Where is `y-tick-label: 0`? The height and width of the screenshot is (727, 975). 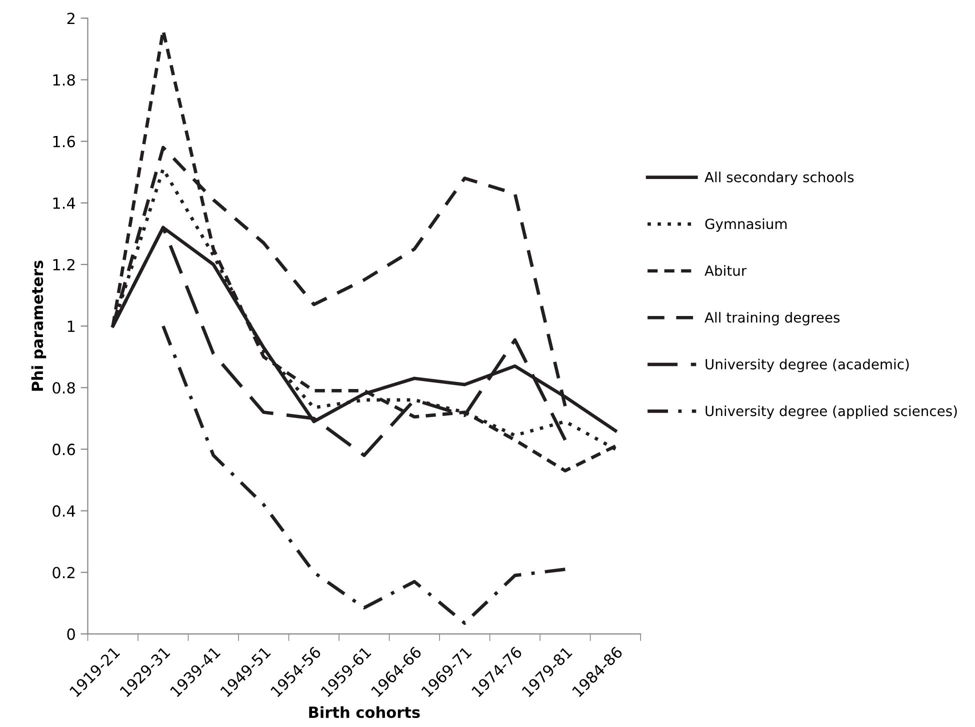 y-tick-label: 0 is located at coordinates (71, 634).